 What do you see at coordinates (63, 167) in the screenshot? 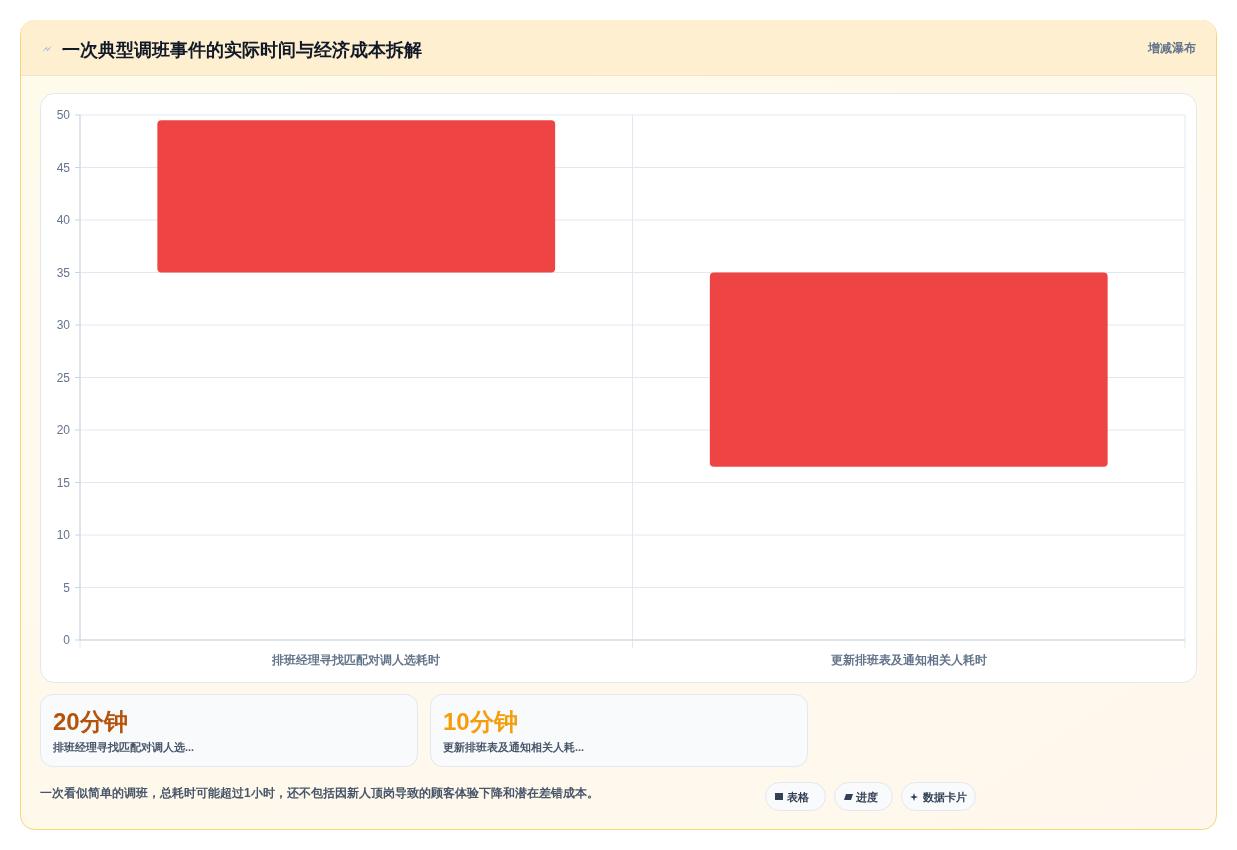
I see `y-tick-label: 45` at bounding box center [63, 167].